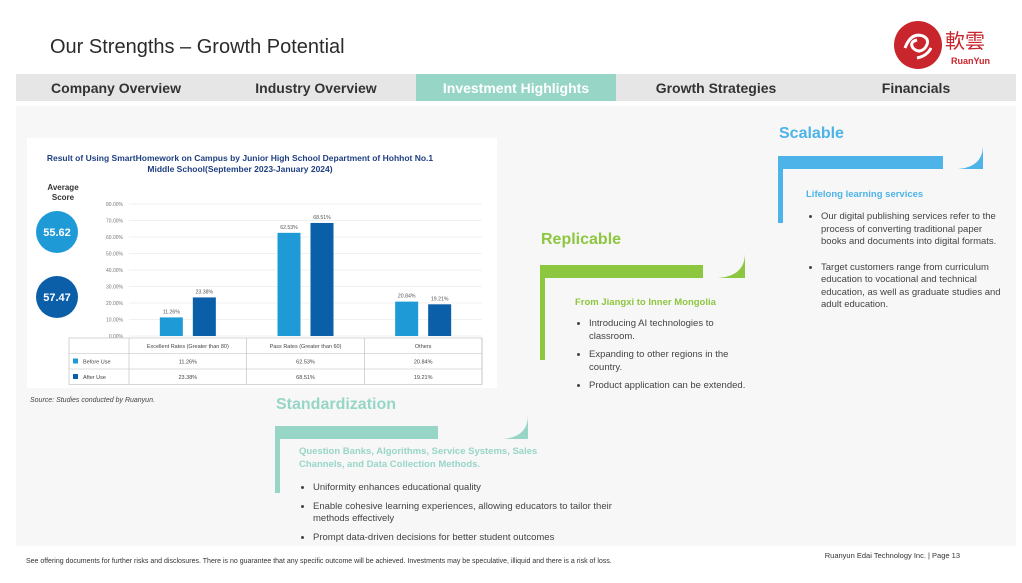 This screenshot has width=1022, height=583. I want to click on replicable-title: Replicable, so click(581, 239).